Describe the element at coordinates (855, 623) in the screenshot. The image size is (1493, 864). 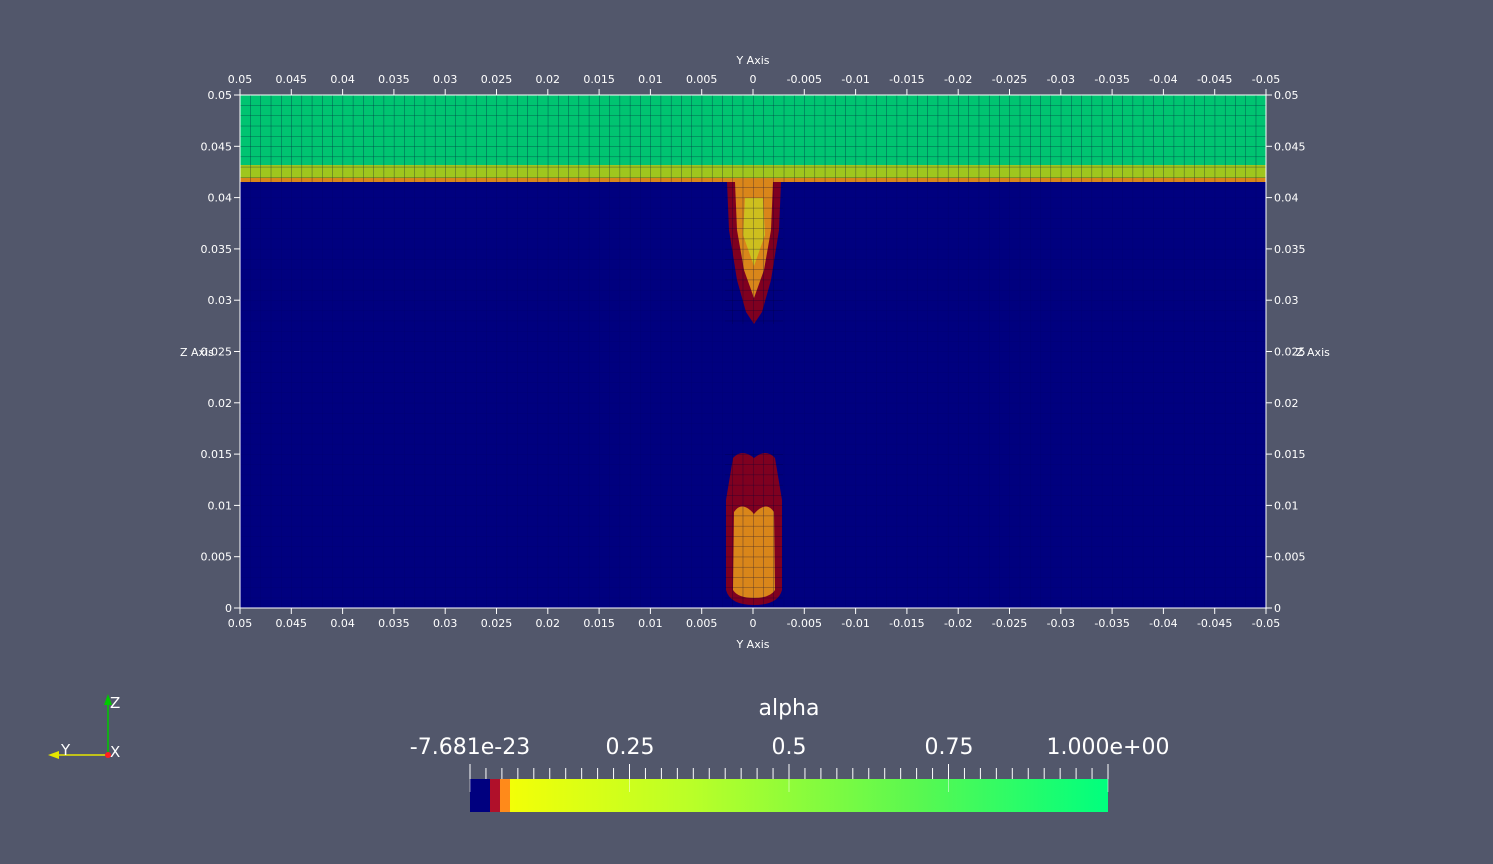
I see `x-tick-label-bottom: -0.01` at that location.